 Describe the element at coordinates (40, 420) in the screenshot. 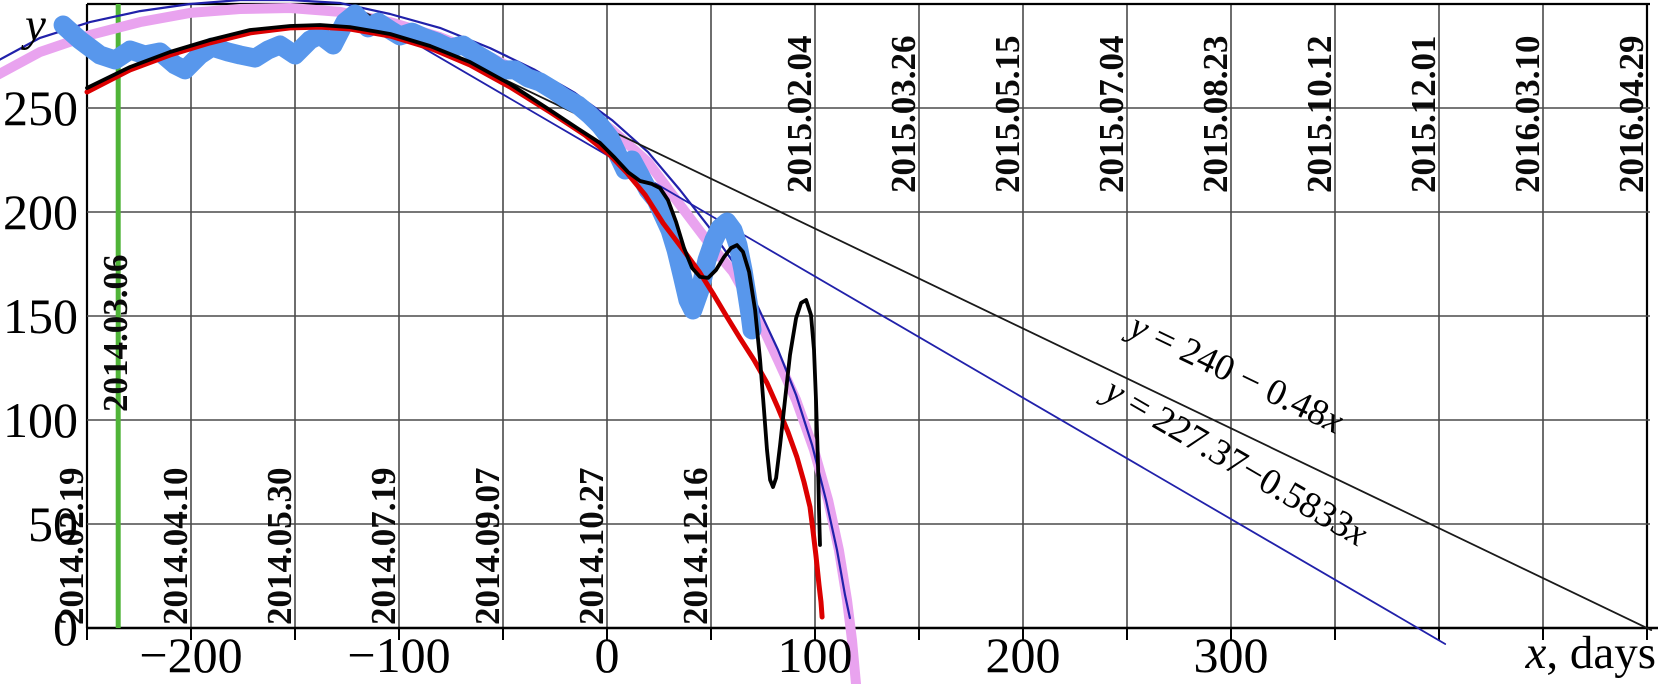

I see `y-tick-label: 100` at that location.